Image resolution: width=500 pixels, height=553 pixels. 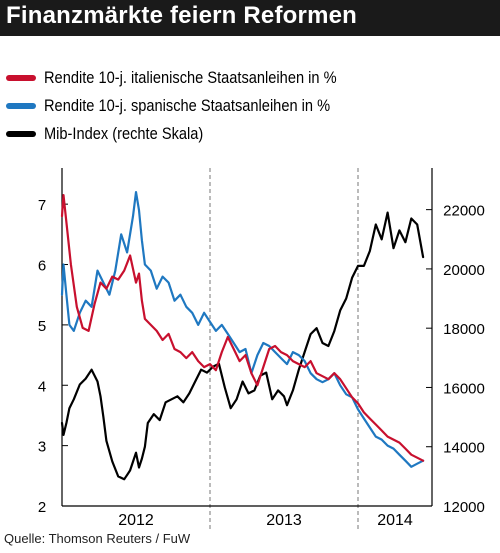 I want to click on x-tick-label-2013: 2013, so click(x=284, y=520).